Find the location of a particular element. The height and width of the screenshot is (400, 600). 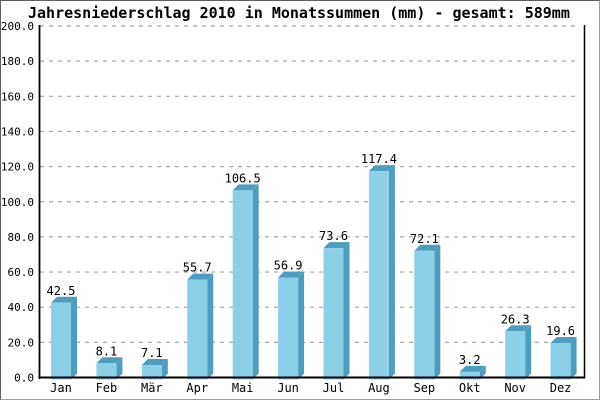

bar-jan is located at coordinates (61, 341).